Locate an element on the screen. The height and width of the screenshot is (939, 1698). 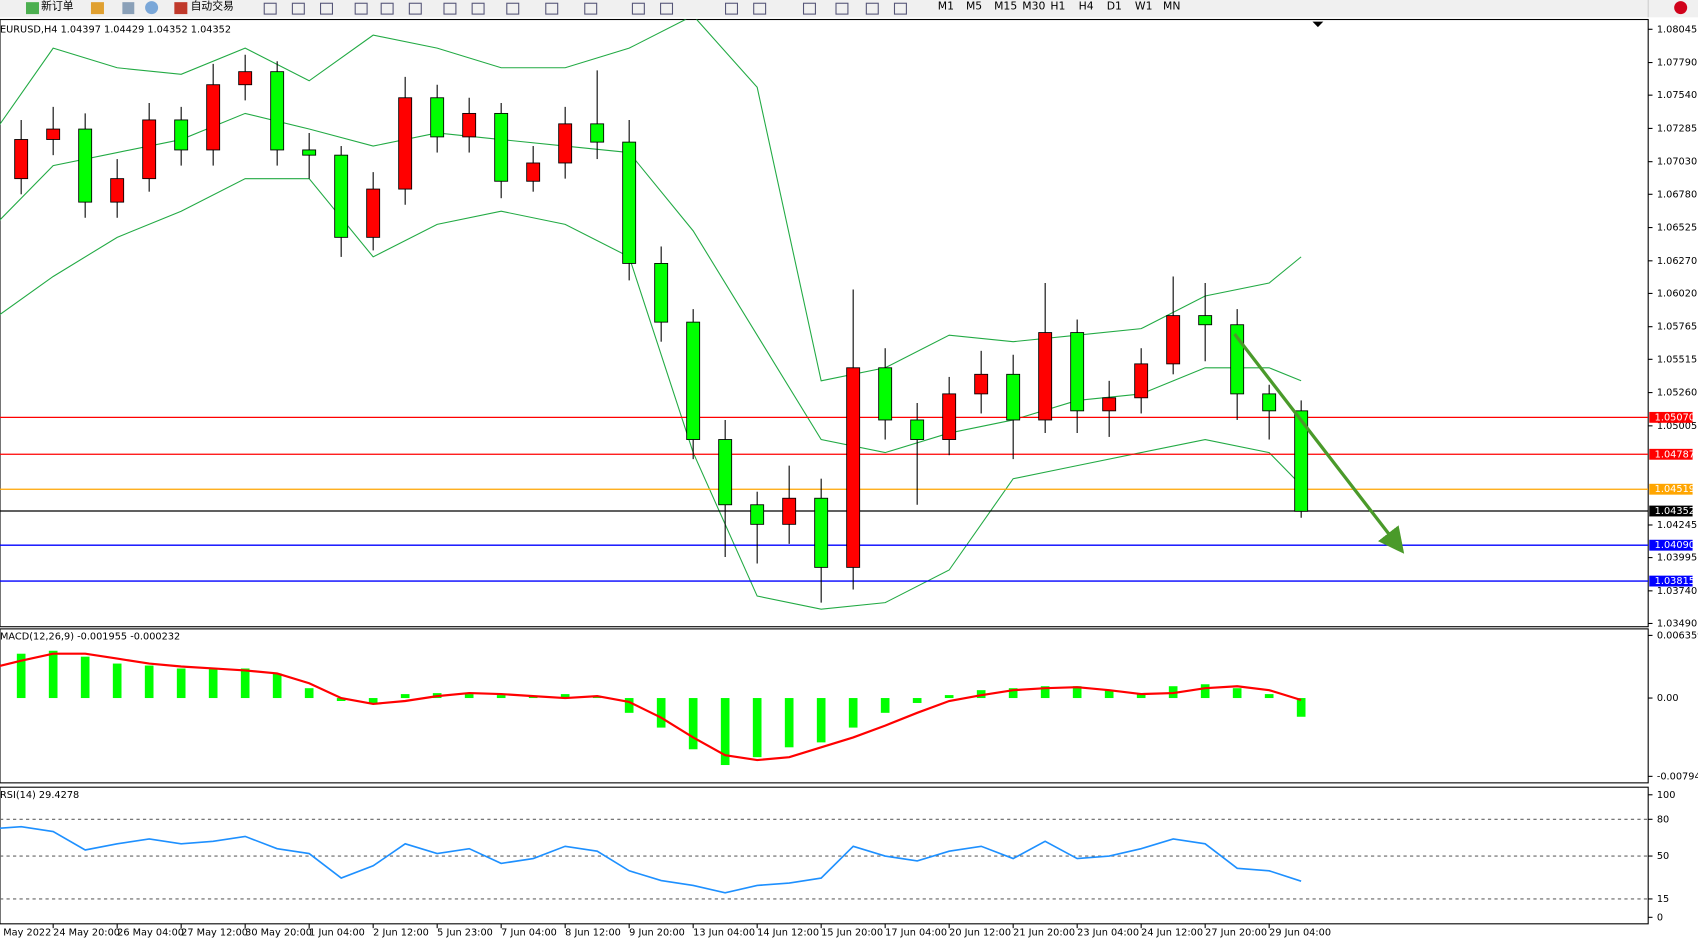
rsi-pane is located at coordinates (824, 859).